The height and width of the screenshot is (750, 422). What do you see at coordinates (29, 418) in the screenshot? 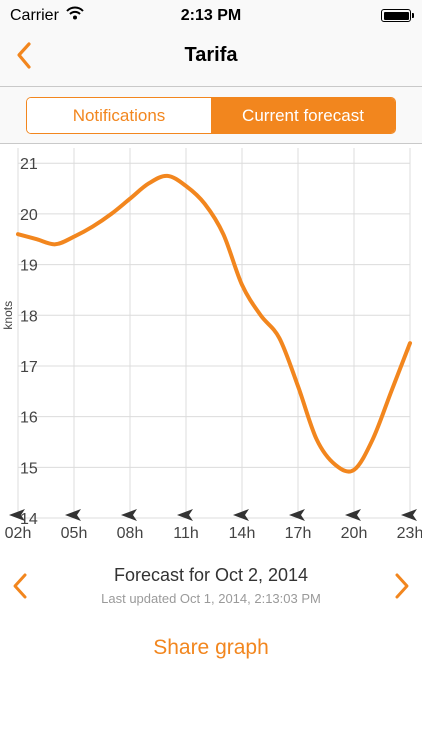
I see `y-tick-label: 16` at bounding box center [29, 418].